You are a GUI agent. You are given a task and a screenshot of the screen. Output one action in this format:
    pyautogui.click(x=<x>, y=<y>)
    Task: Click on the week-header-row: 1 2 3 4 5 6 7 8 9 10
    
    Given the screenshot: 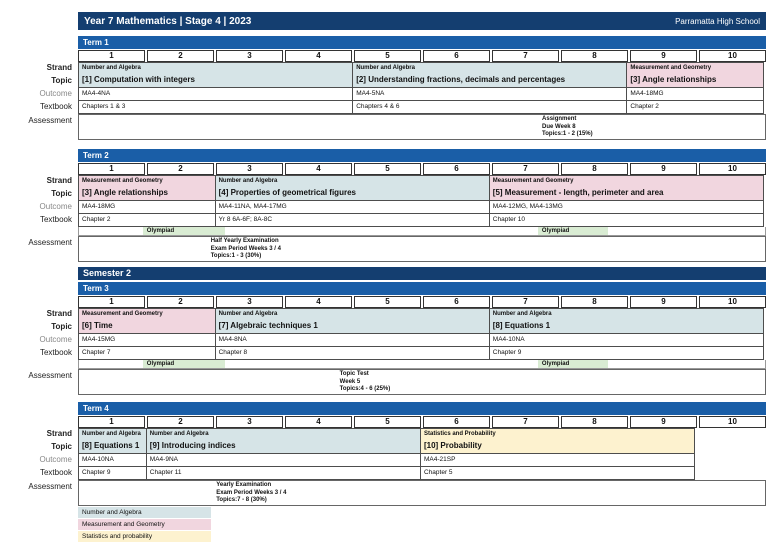 What is the action you would take?
    pyautogui.click(x=422, y=55)
    